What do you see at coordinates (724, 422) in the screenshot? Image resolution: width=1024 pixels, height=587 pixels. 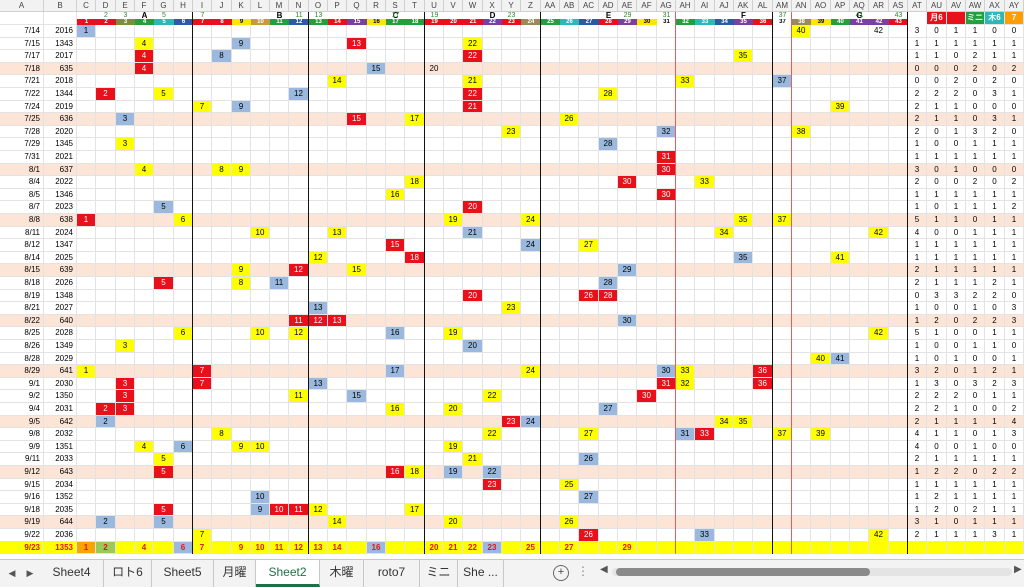 I see `number-cell: 34` at bounding box center [724, 422].